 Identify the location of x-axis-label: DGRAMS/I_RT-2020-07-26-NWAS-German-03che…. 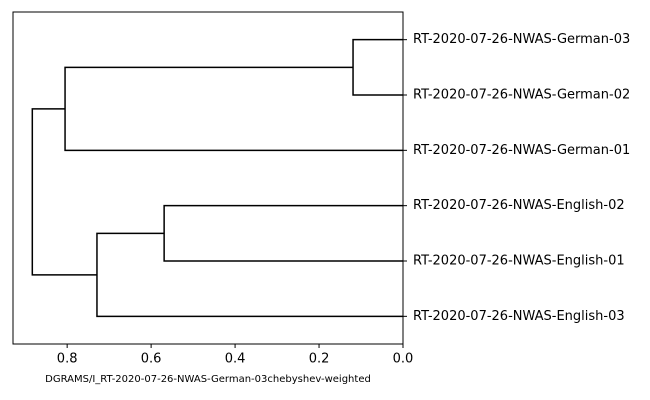
(208, 379).